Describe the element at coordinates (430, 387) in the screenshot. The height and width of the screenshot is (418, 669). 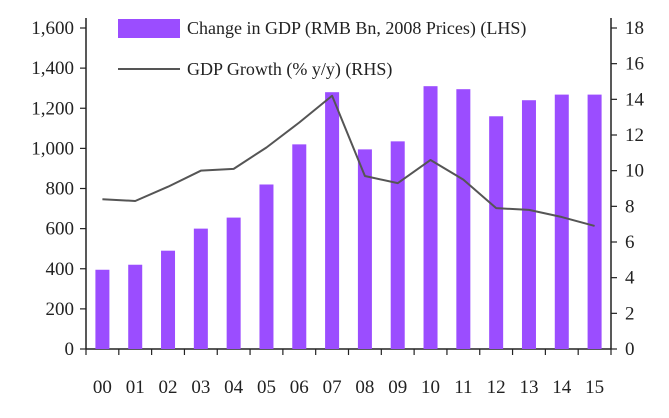
I see `x-tick-label: 10` at that location.